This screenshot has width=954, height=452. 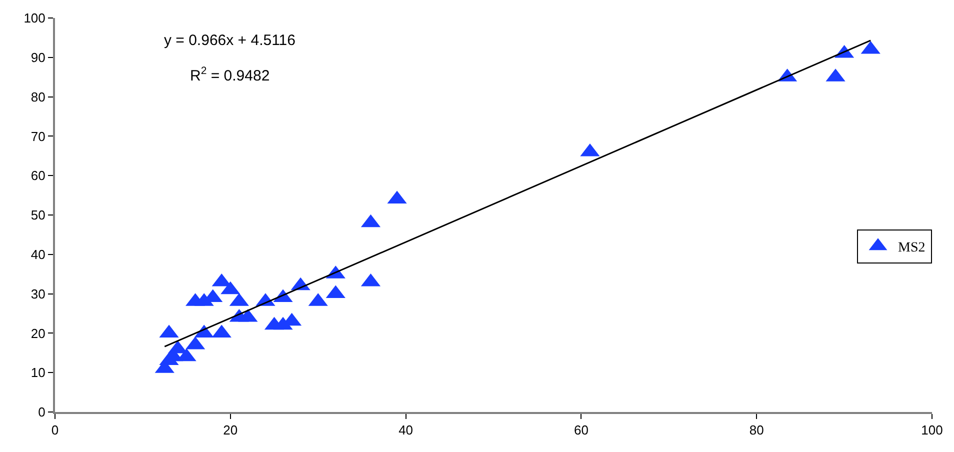 I want to click on y-tick-label: 10, so click(x=38, y=372).